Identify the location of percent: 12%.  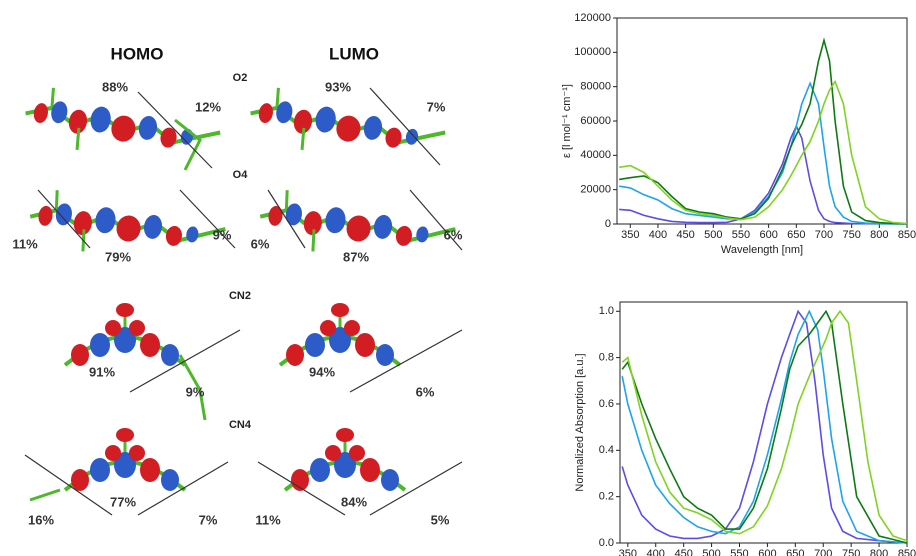
(208, 106).